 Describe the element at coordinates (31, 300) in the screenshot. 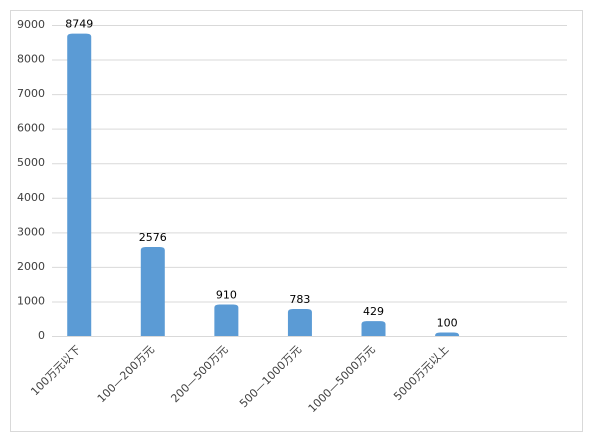

I see `y-tick-label: 1000` at that location.